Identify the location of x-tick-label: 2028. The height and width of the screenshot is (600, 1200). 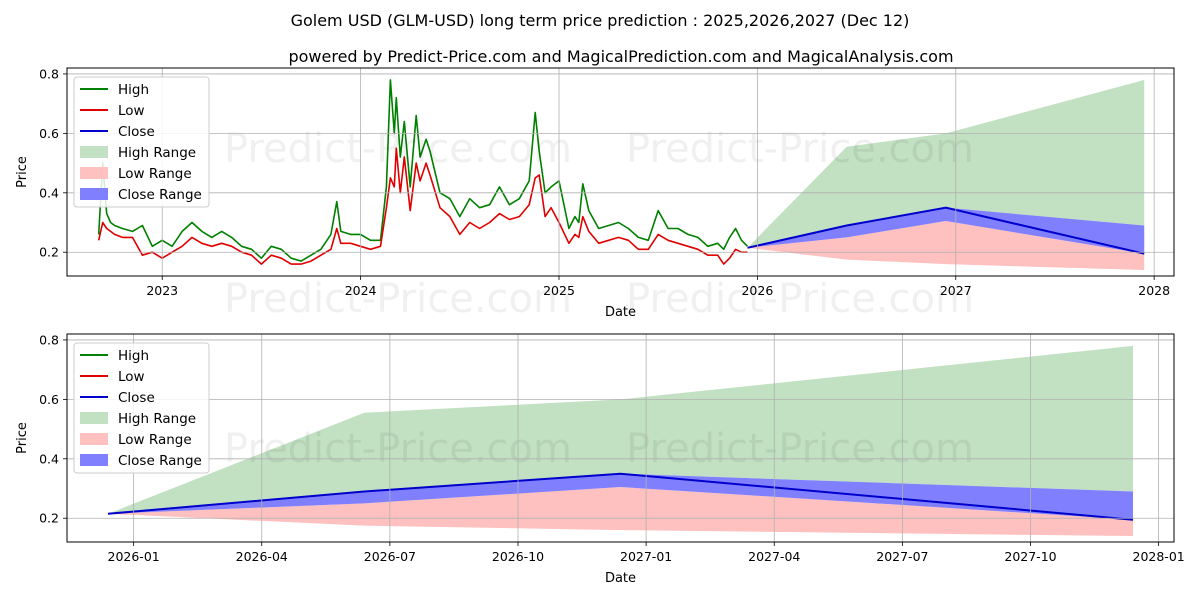
(1154, 290).